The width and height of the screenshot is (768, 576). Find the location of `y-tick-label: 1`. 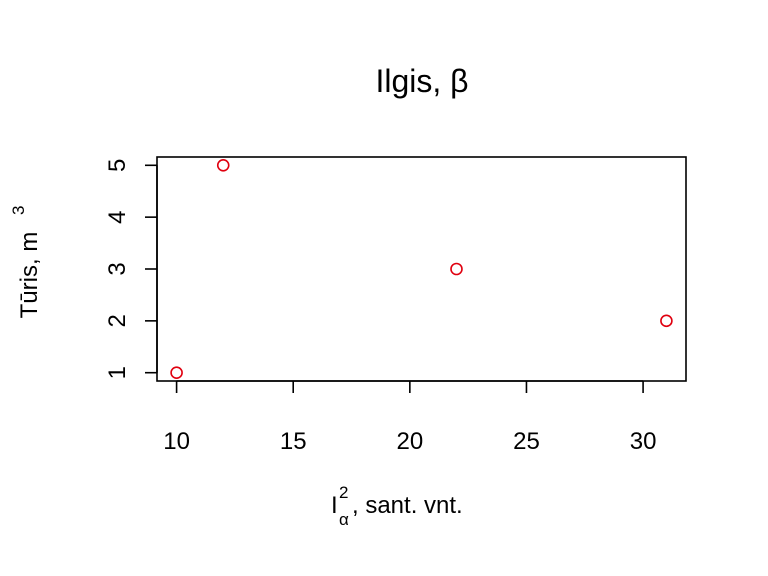

y-tick-label: 1 is located at coordinates (117, 372).